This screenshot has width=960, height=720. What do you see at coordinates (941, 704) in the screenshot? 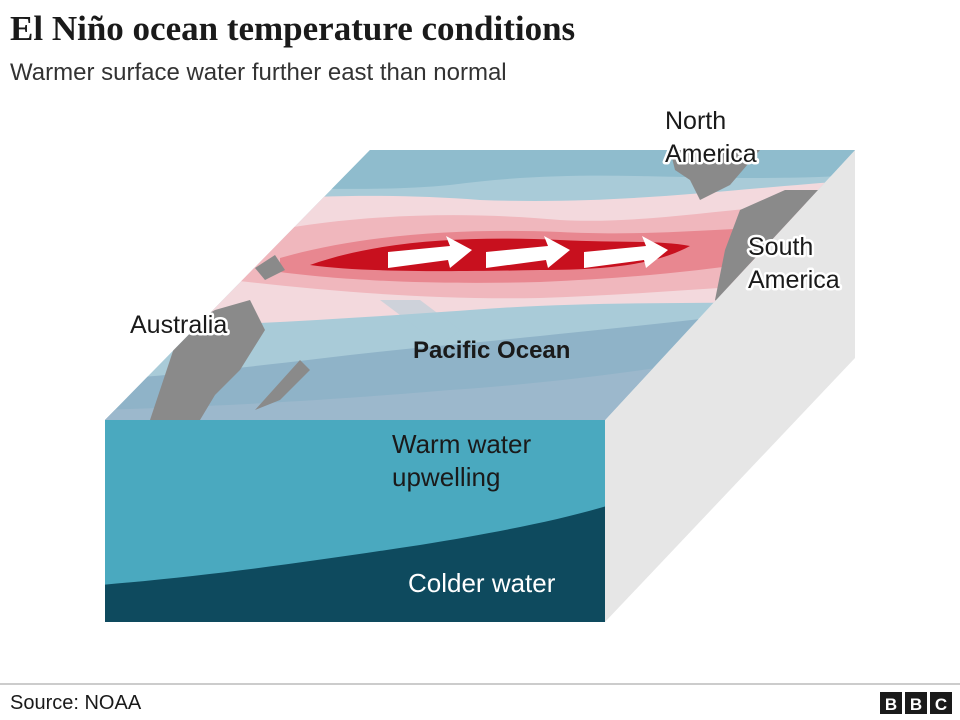
I see `logo-letter: C` at bounding box center [941, 704].